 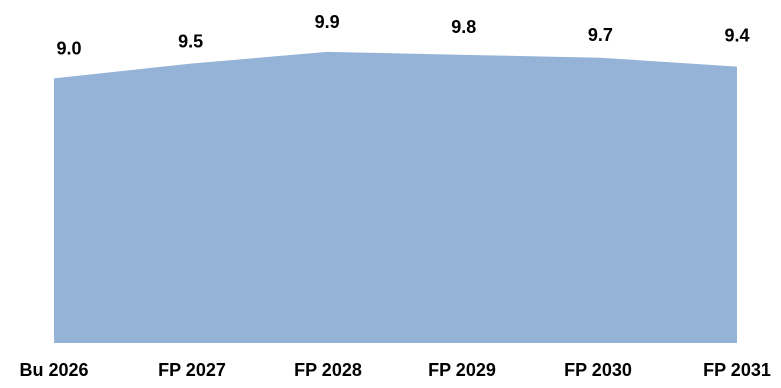 What do you see at coordinates (190, 42) in the screenshot?
I see `data-label: 9.5` at bounding box center [190, 42].